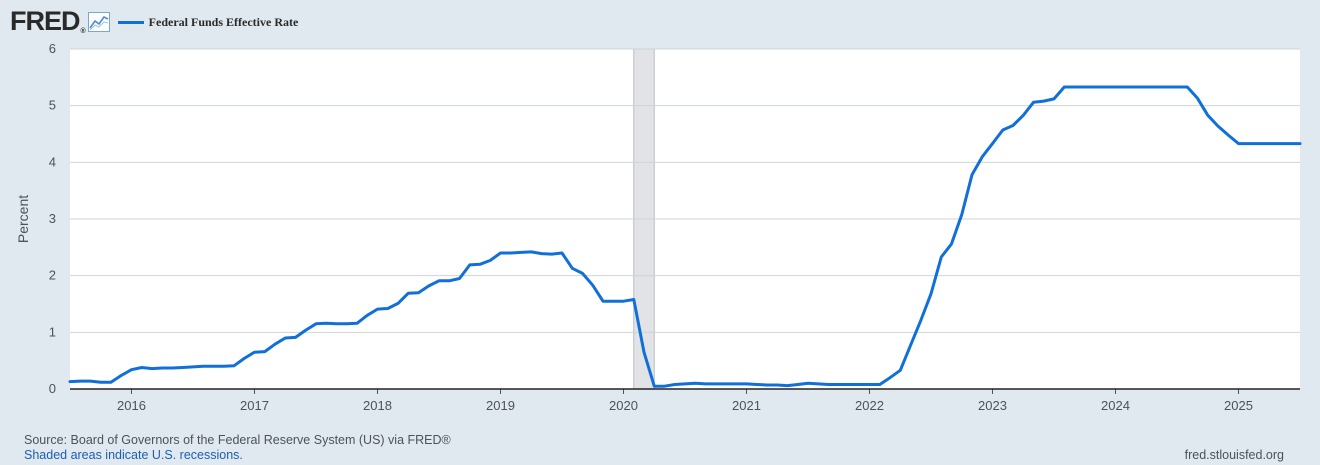 The image size is (1320, 465). What do you see at coordinates (52, 388) in the screenshot?
I see `y-tick-label: 0` at bounding box center [52, 388].